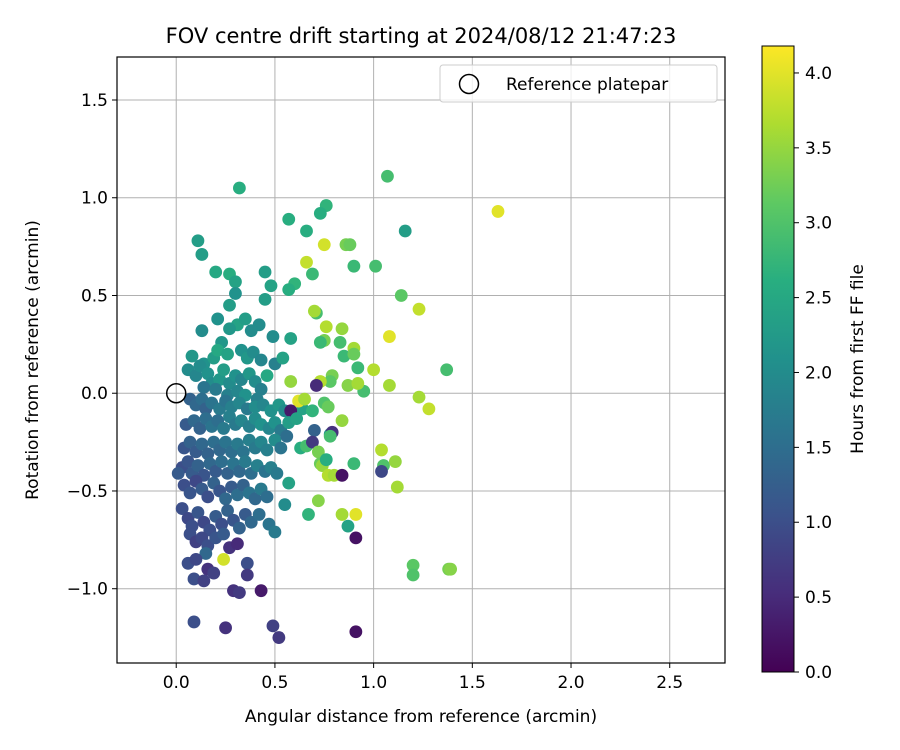 The image size is (900, 750). I want to click on colorbar-tick-label: 0.5, so click(818, 598).